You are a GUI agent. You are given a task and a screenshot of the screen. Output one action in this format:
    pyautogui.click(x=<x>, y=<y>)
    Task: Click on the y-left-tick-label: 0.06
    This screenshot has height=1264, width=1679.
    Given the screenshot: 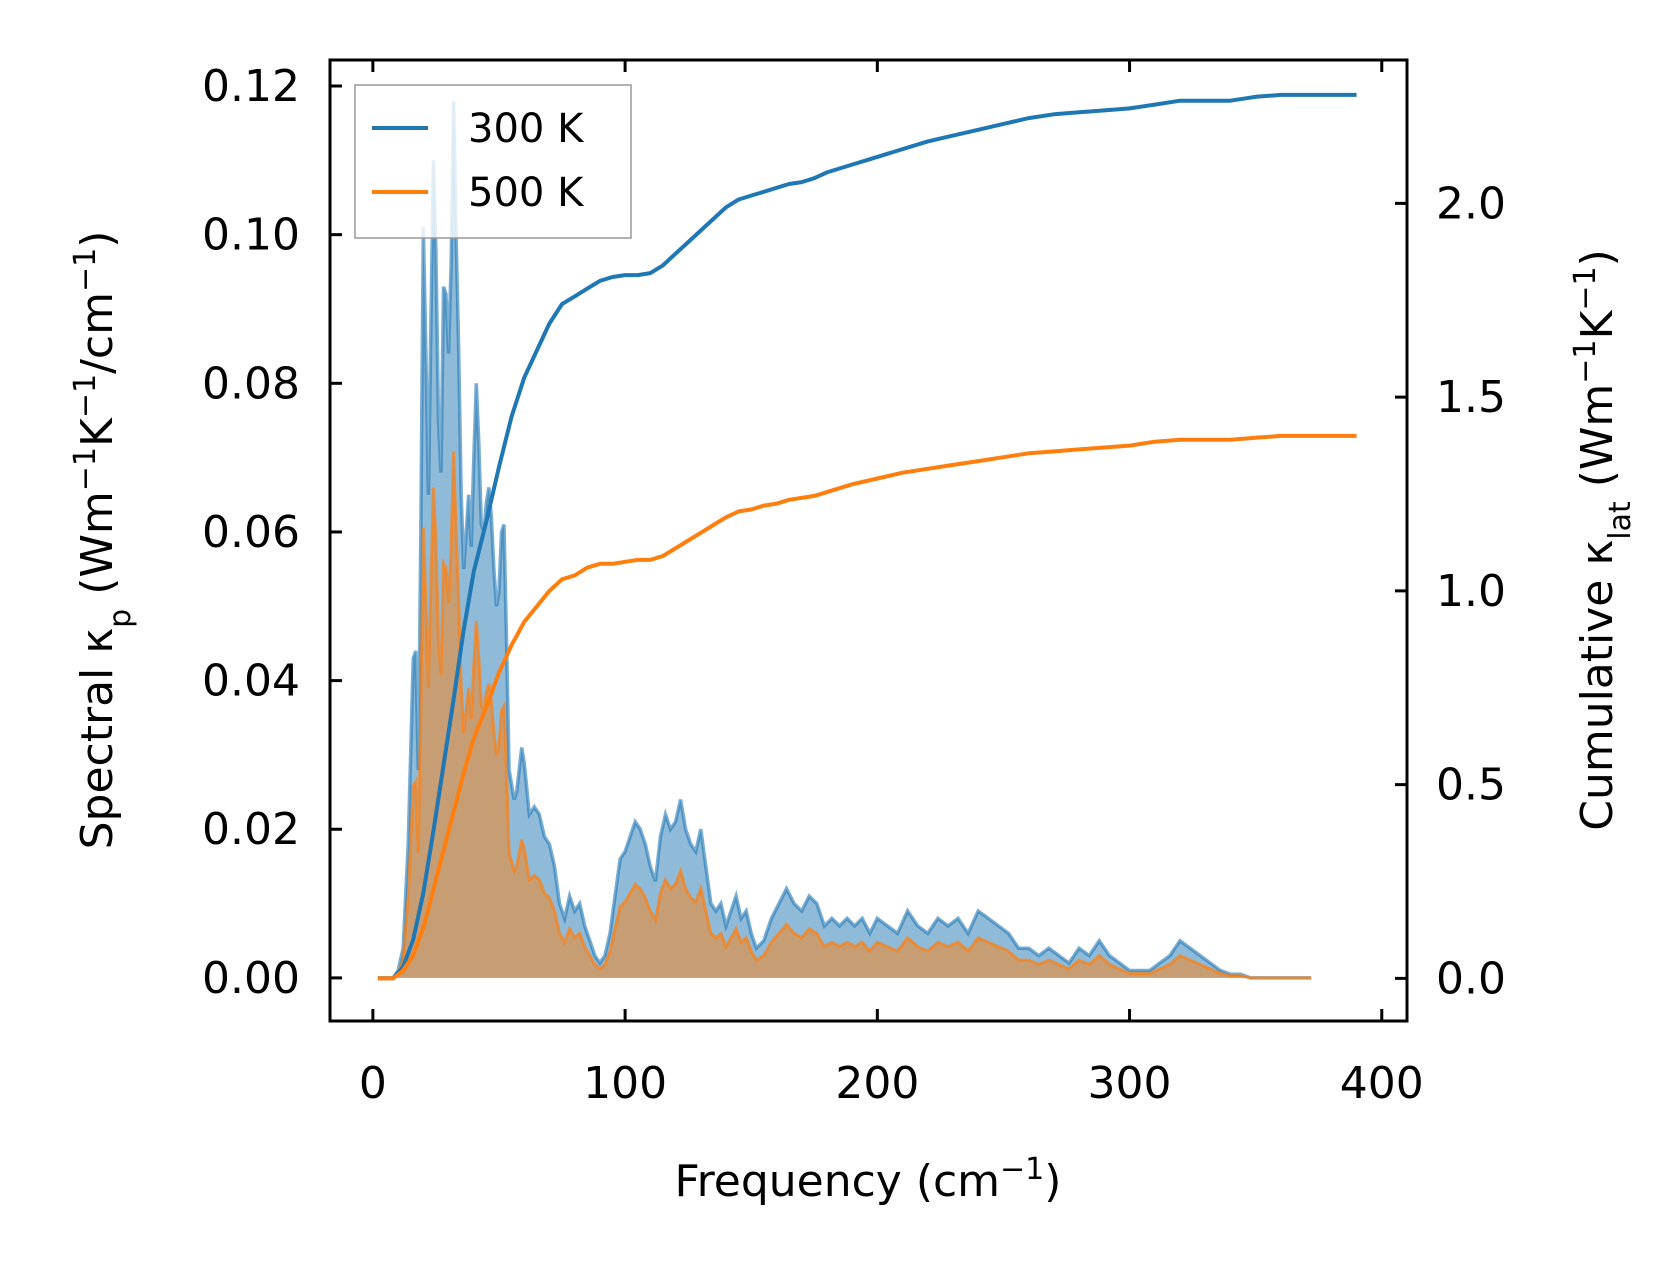 What is the action you would take?
    pyautogui.click(x=251, y=532)
    